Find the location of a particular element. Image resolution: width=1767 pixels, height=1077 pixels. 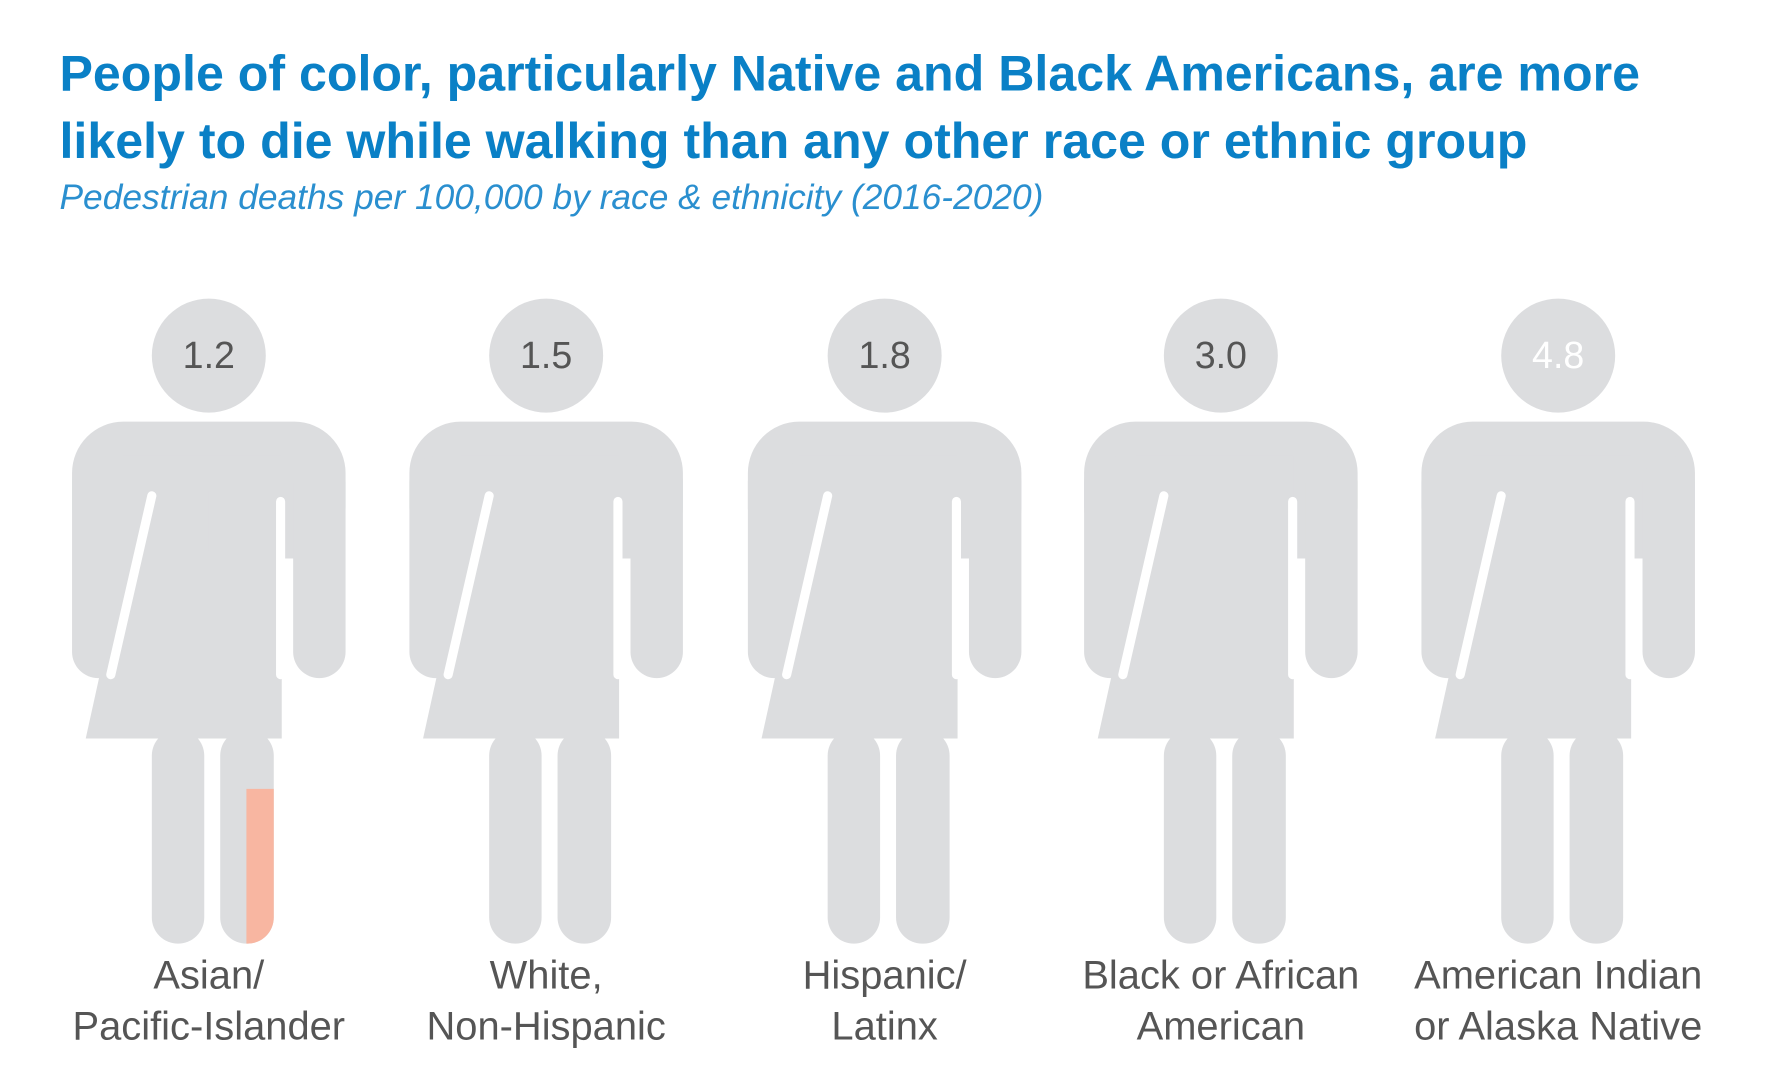

category-label: or Alaska Native is located at coordinates (1558, 1027).